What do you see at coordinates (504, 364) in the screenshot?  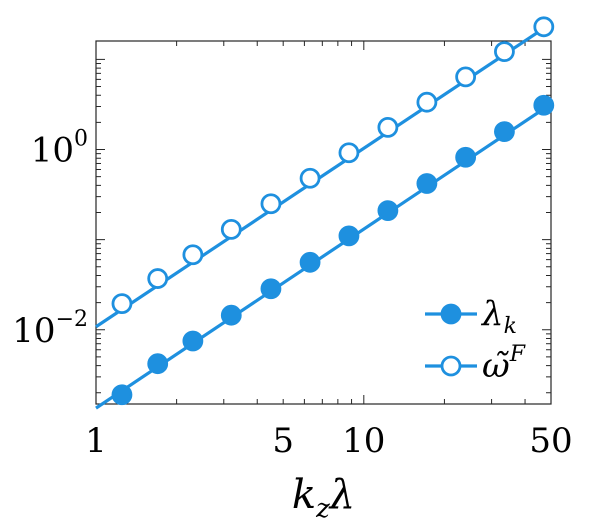 I see `legend-label: ω̃F` at bounding box center [504, 364].